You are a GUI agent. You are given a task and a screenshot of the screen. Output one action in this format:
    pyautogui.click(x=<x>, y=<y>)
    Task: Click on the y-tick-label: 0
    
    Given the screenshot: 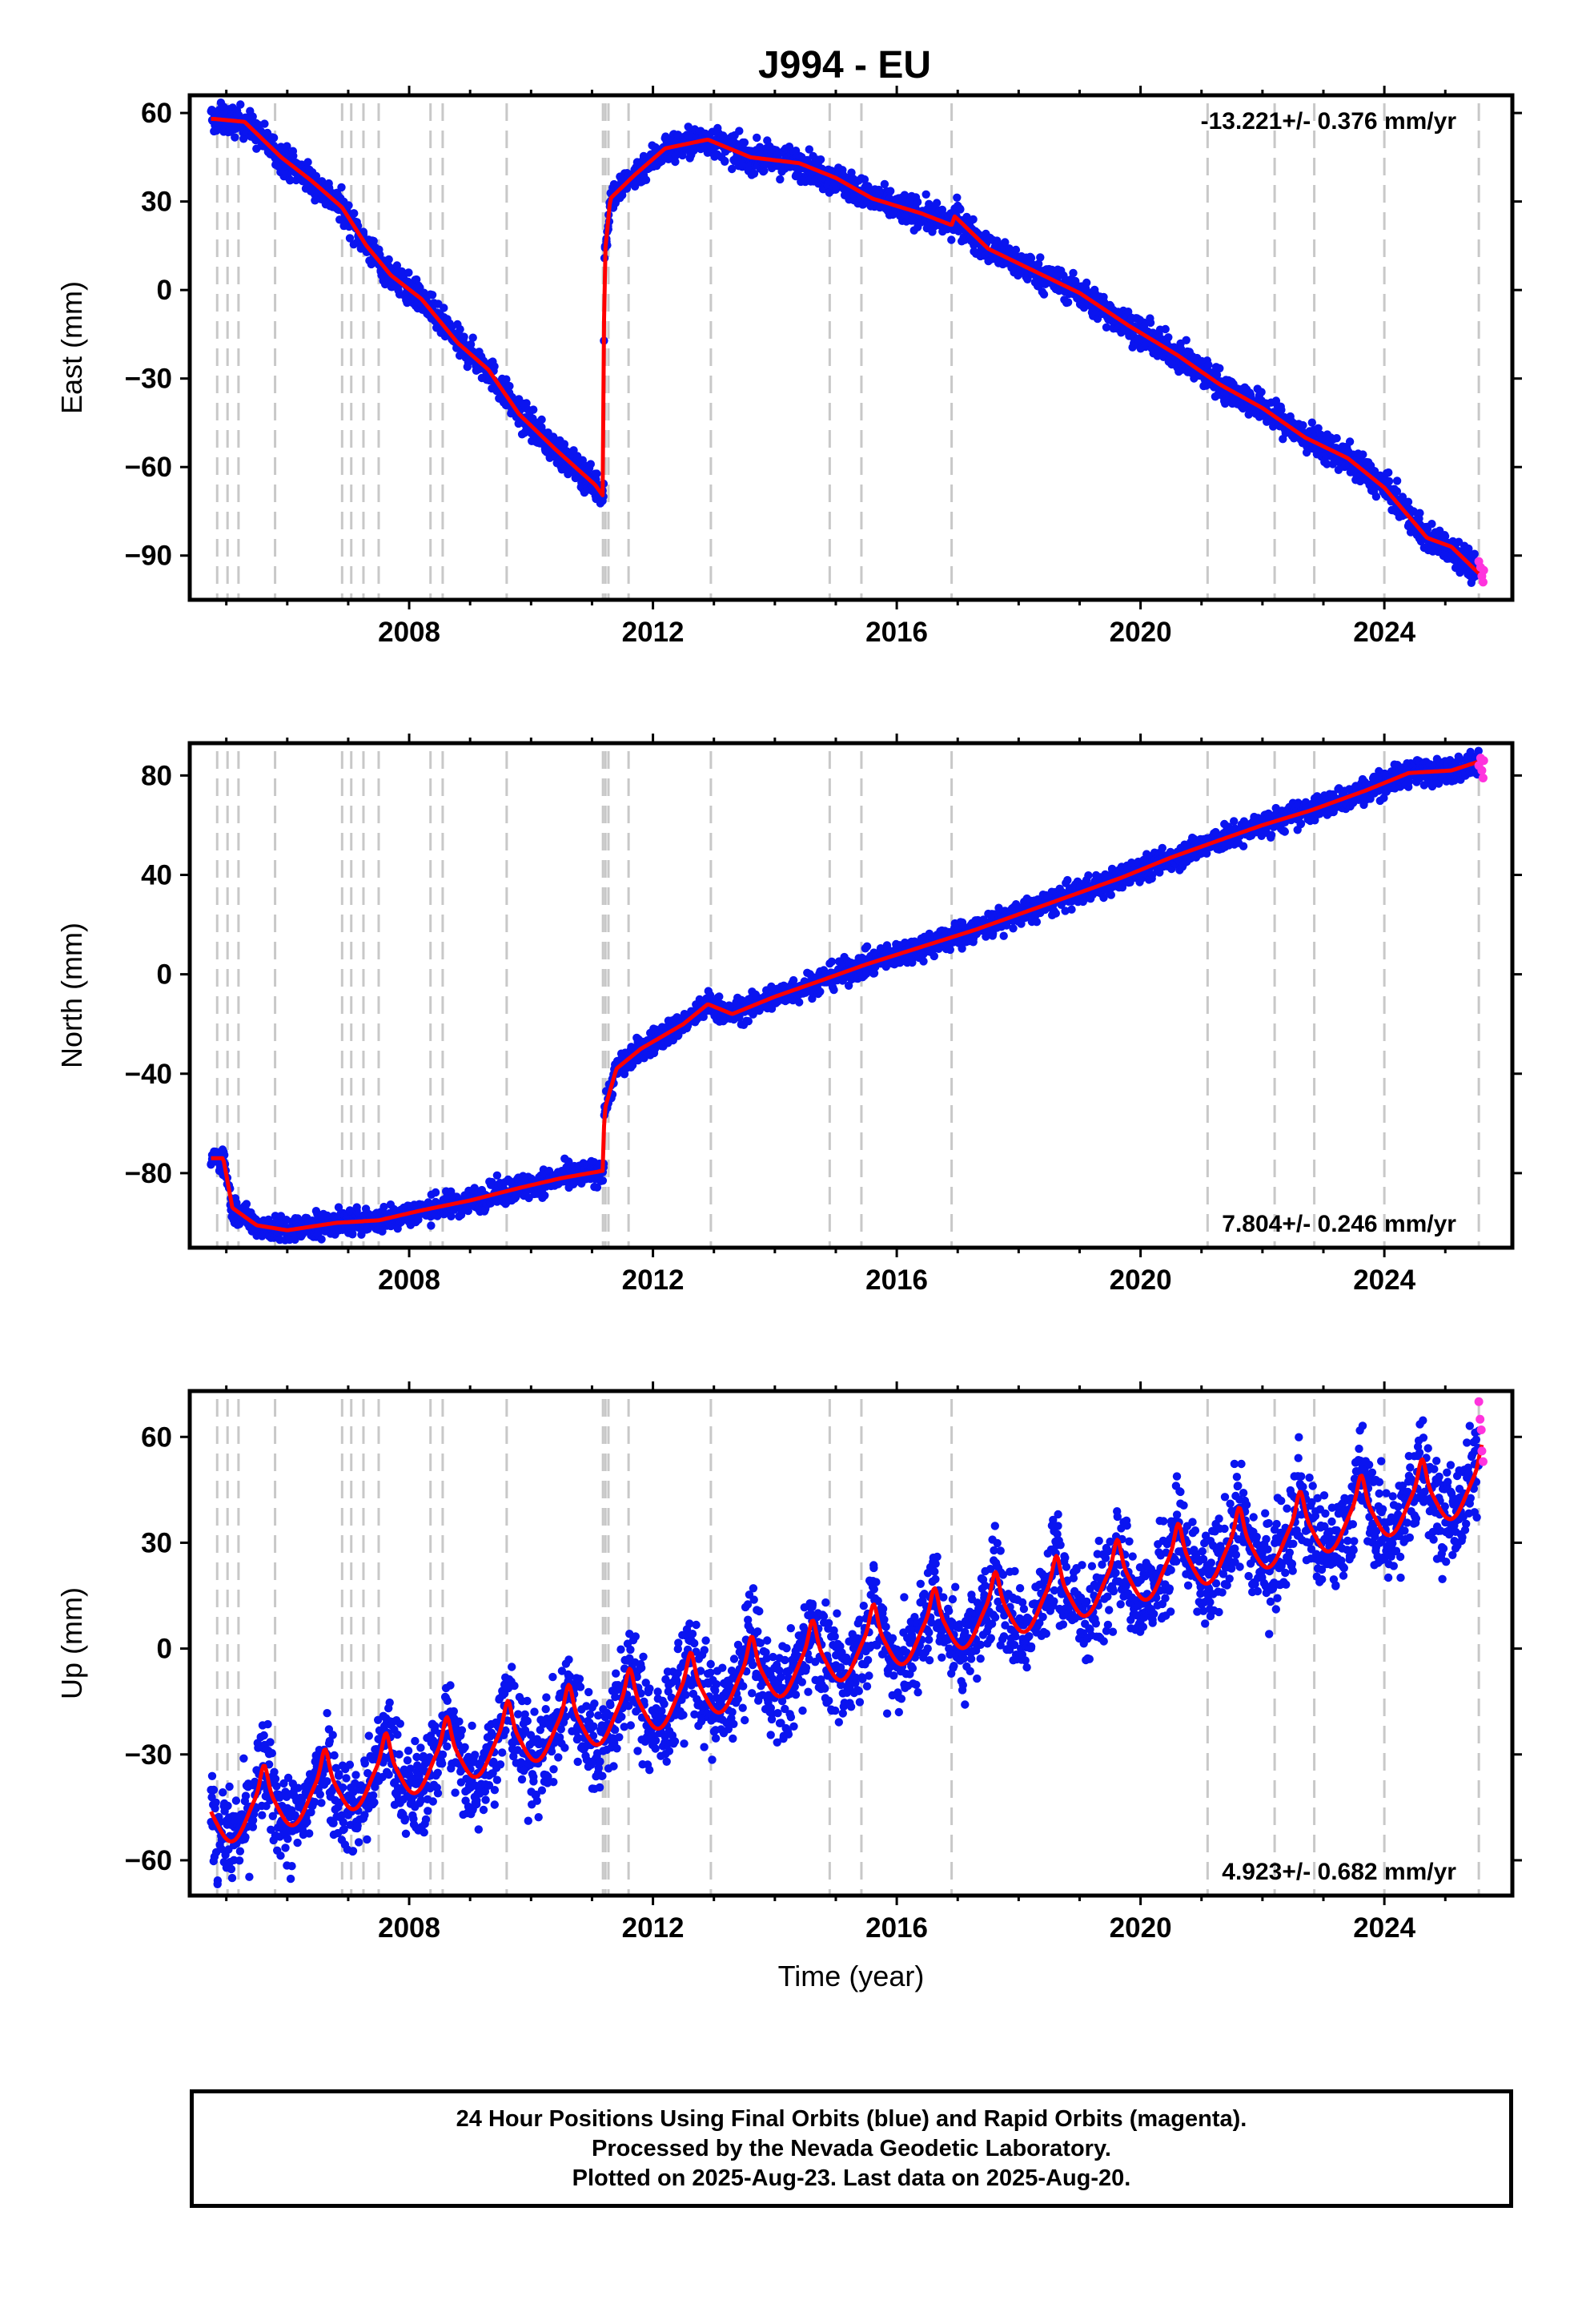 What is the action you would take?
    pyautogui.click(x=164, y=290)
    